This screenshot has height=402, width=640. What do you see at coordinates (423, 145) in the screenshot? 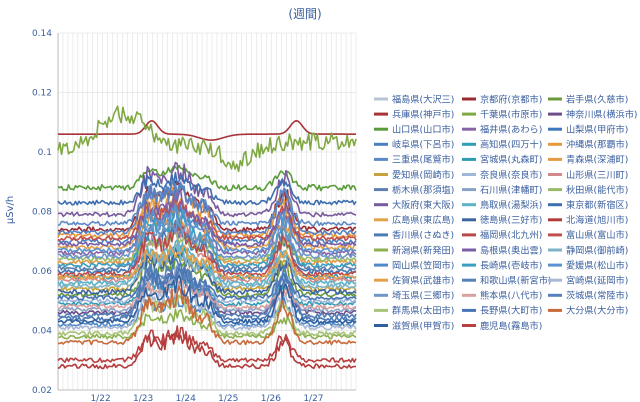
I see `legend-label: 岐阜県(下呂市)` at bounding box center [423, 145].